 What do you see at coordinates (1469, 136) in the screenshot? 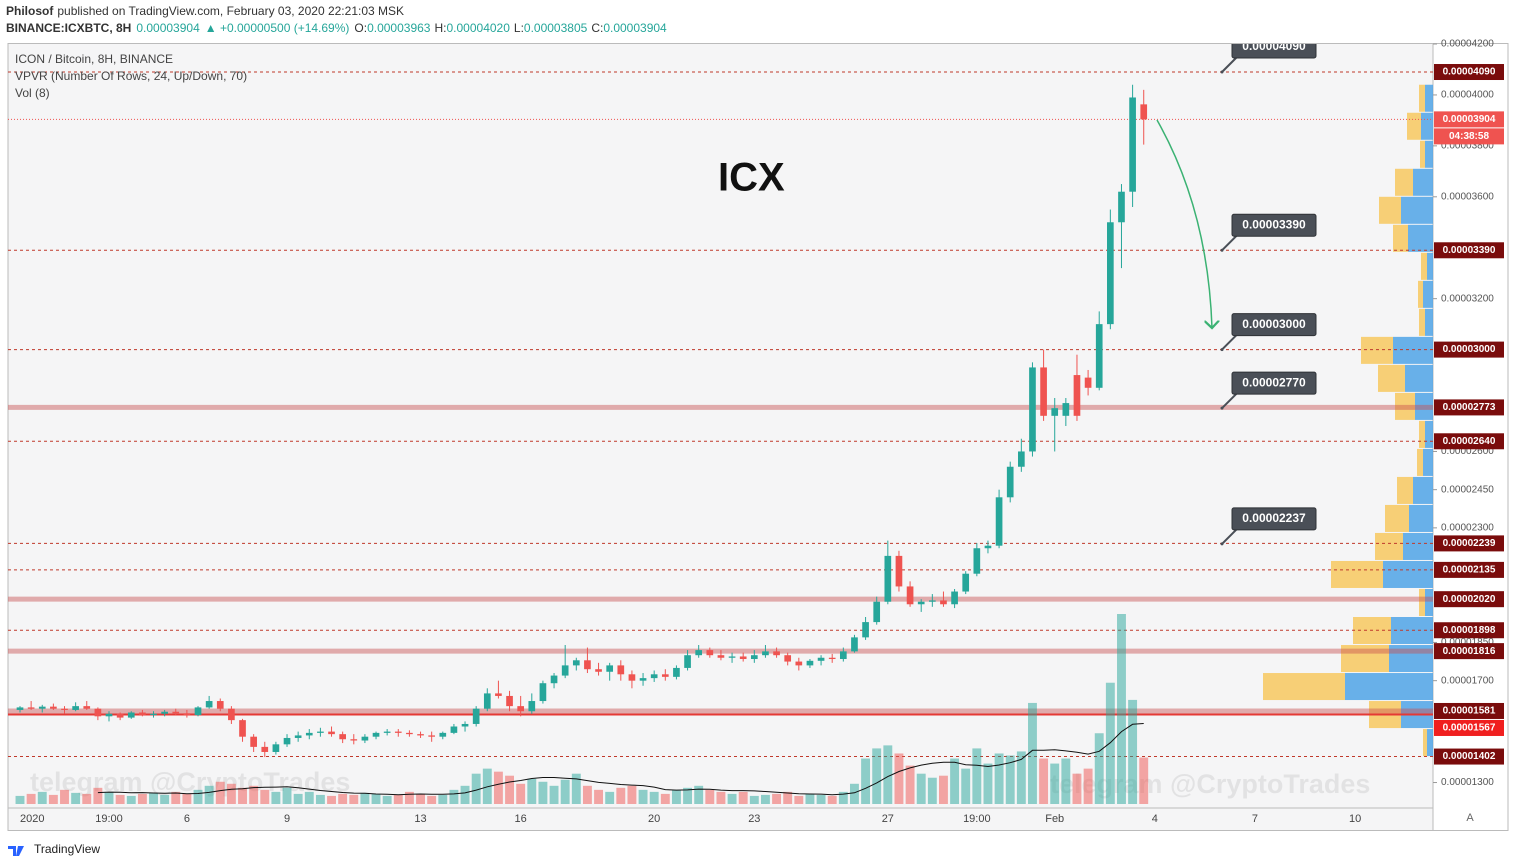
I see `countdown-bg` at bounding box center [1469, 136].